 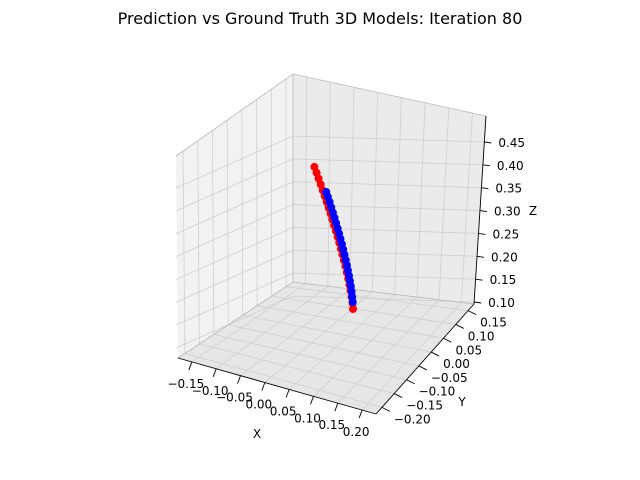 I want to click on z-axis-label: Z, so click(x=533, y=211).